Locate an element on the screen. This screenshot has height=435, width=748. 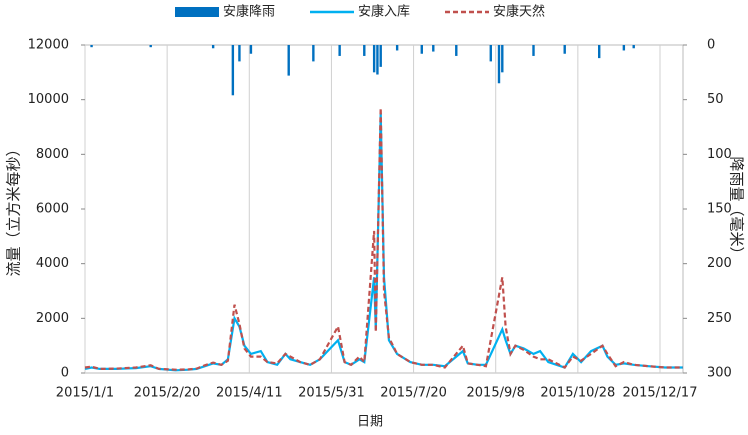
y-tick-label: 0 is located at coordinates (65, 373).